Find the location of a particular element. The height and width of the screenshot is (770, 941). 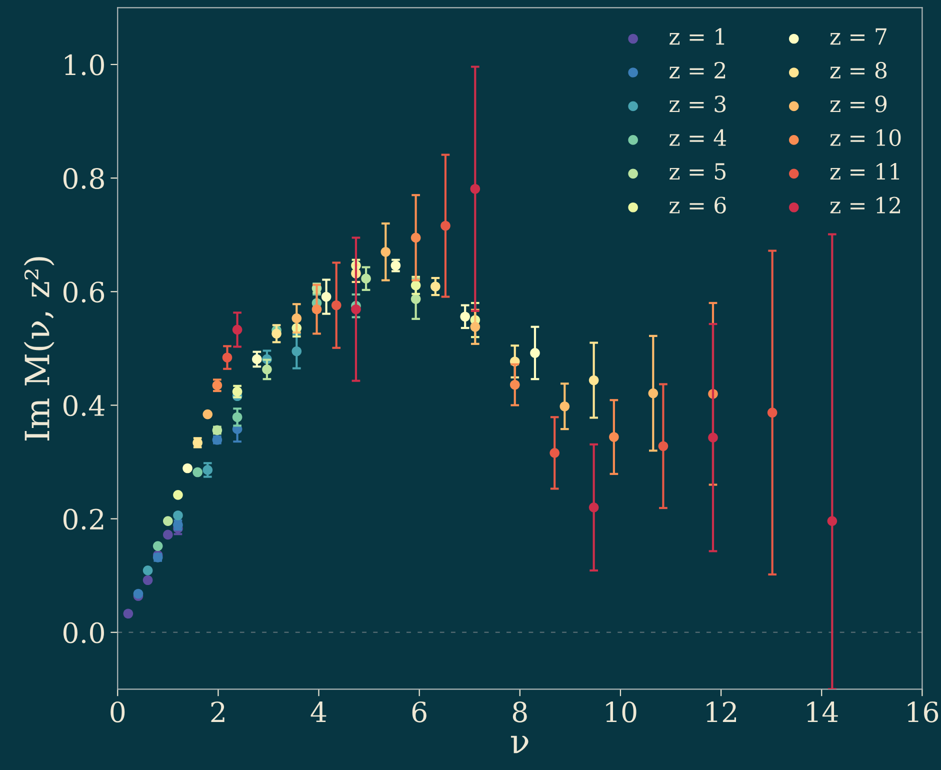

legend-label: z = 5 is located at coordinates (698, 171).